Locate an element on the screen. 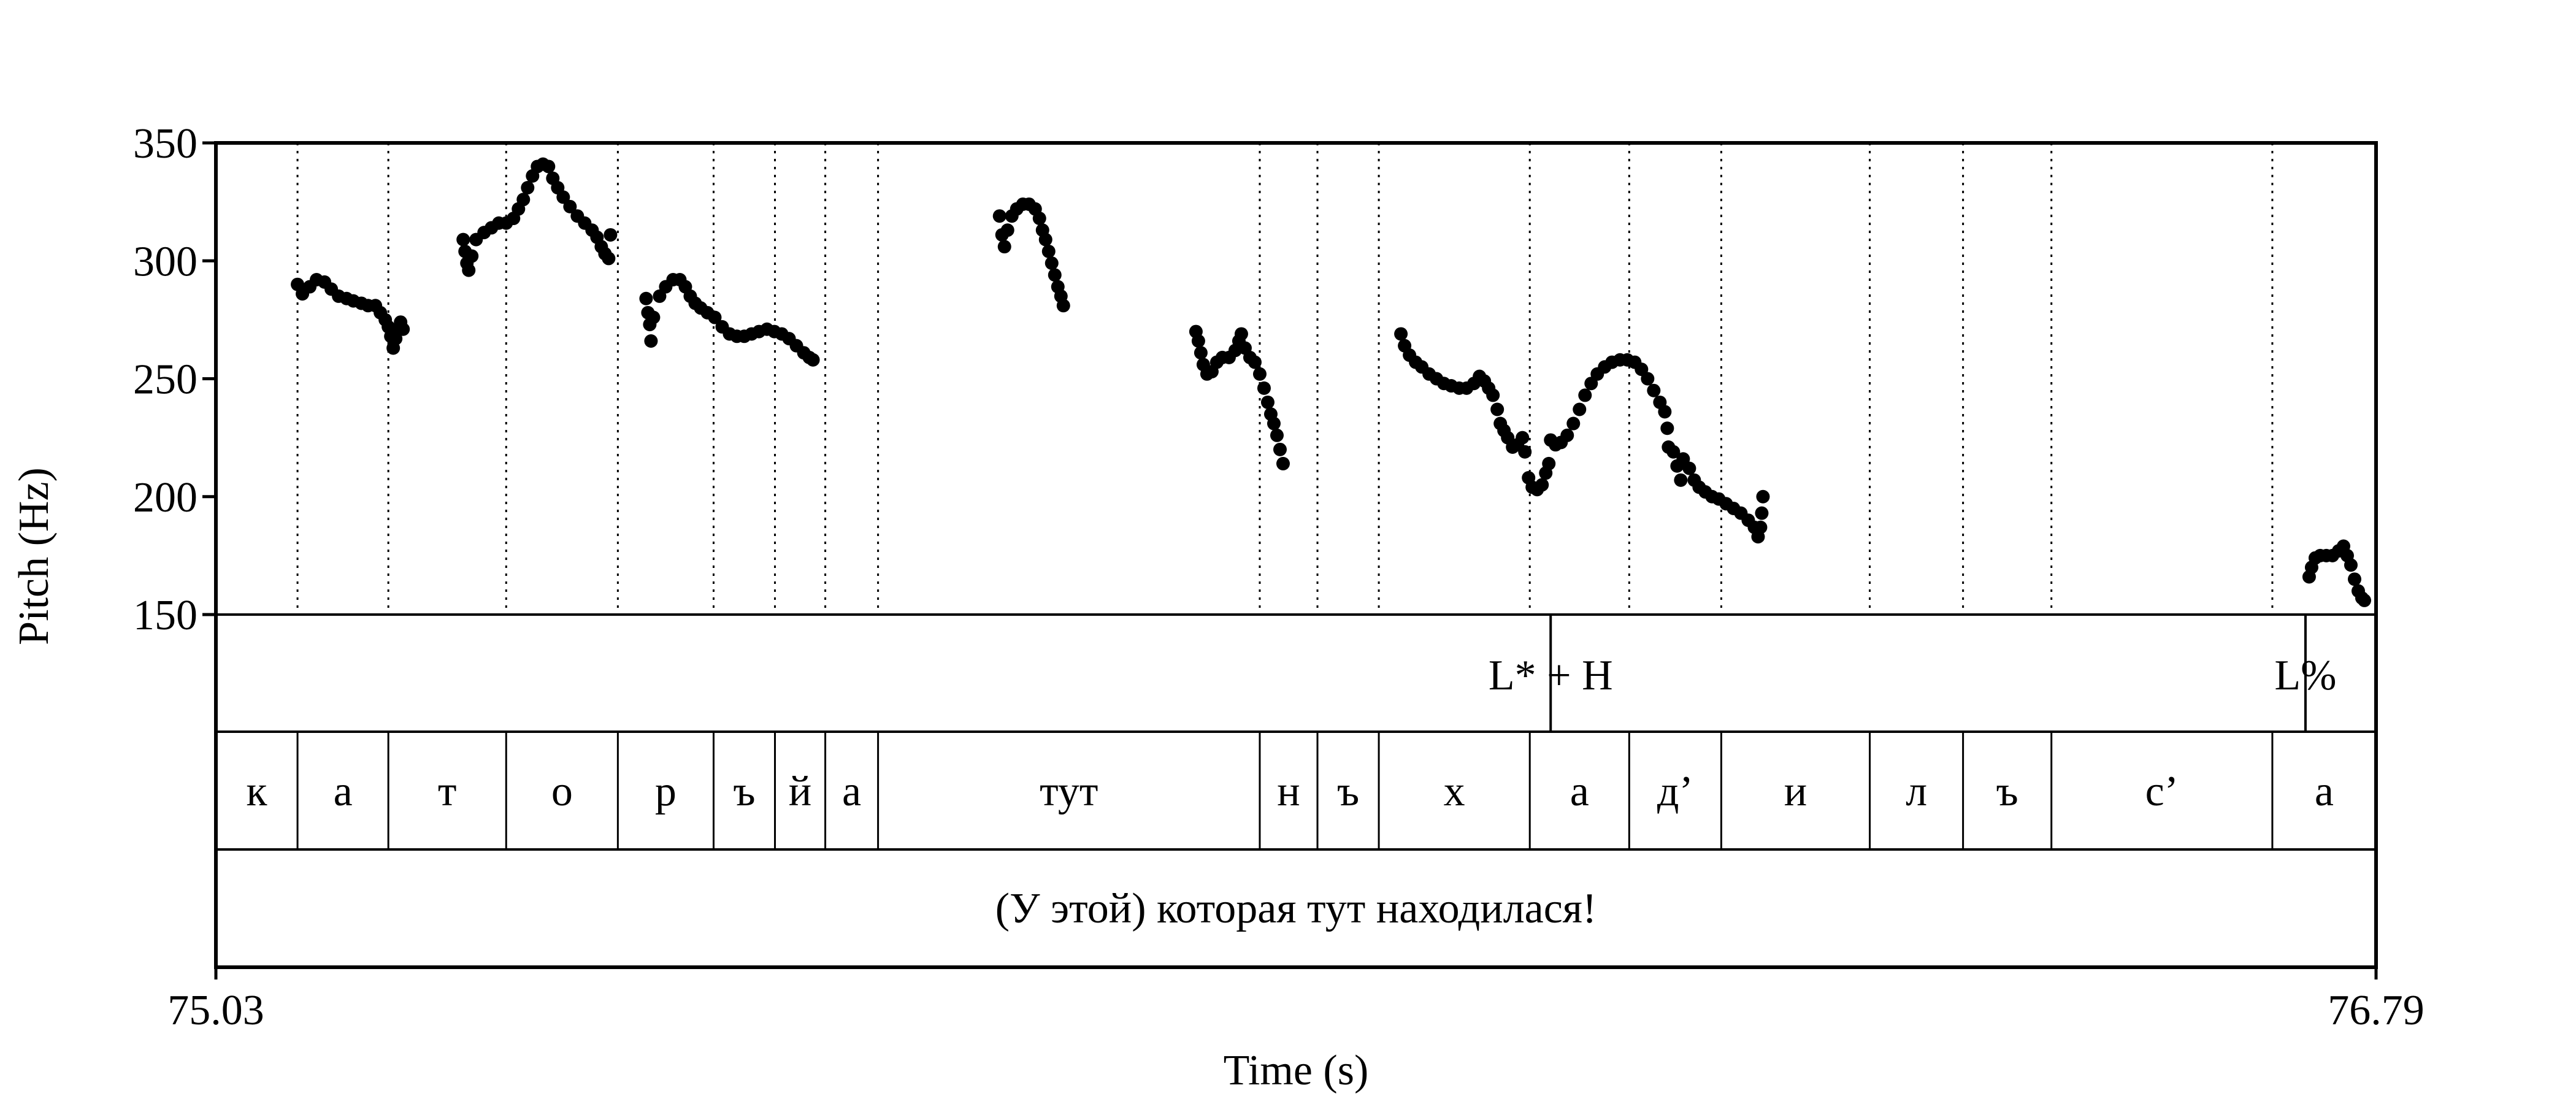 The width and height of the screenshot is (2576, 1104). segment-label: х is located at coordinates (1454, 791).